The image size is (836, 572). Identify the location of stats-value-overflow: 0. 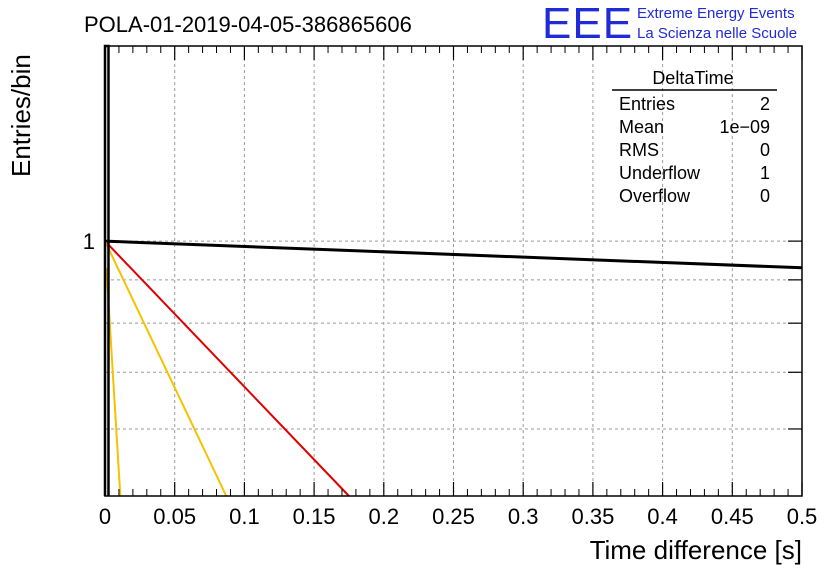
(765, 196).